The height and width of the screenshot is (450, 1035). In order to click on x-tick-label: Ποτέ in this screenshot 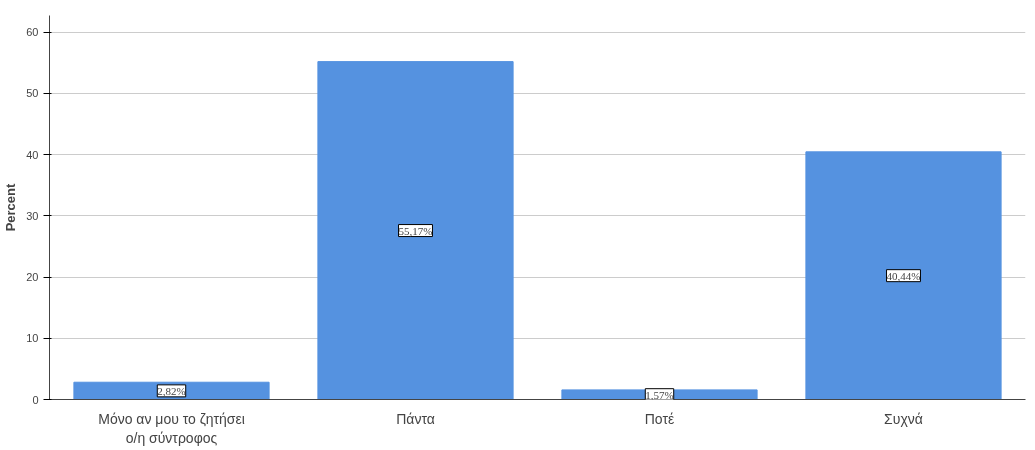, I will do `click(659, 418)`.